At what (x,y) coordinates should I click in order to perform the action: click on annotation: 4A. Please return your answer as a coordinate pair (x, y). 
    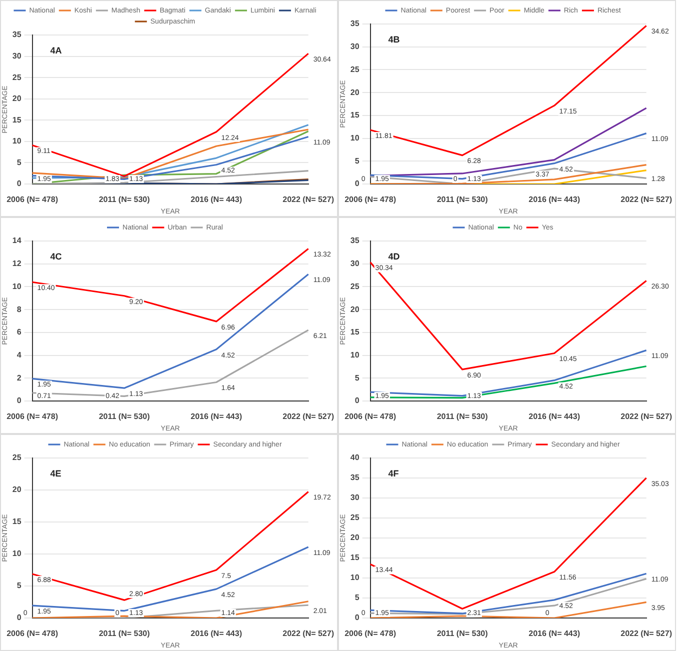
    Looking at the image, I should click on (56, 50).